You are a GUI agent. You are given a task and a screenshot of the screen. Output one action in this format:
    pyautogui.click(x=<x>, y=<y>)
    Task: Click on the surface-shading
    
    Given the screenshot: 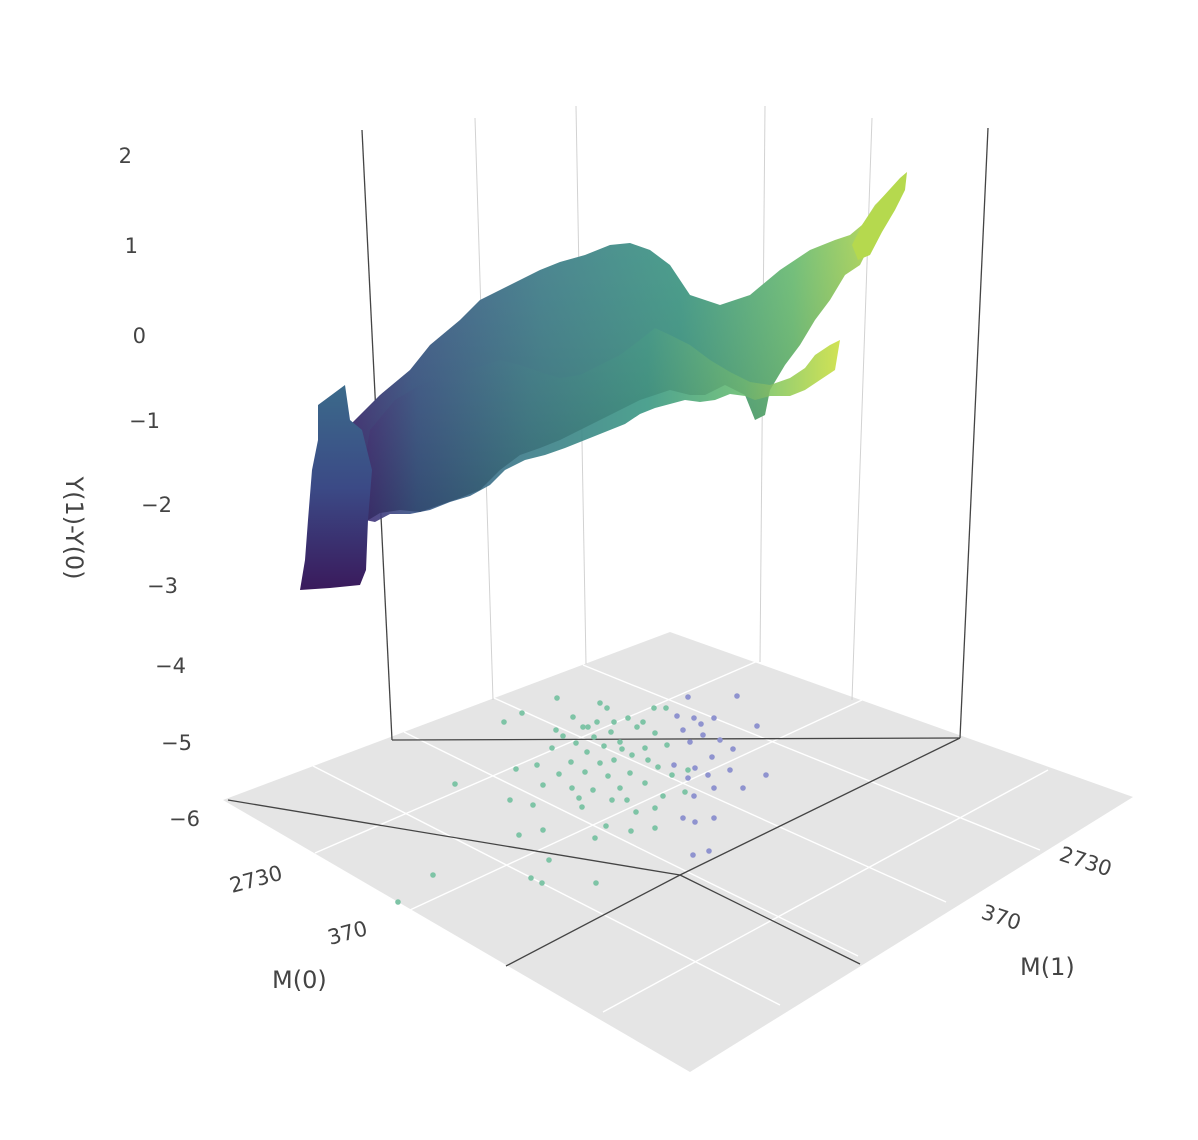 What is the action you would take?
    pyautogui.click(x=625, y=348)
    